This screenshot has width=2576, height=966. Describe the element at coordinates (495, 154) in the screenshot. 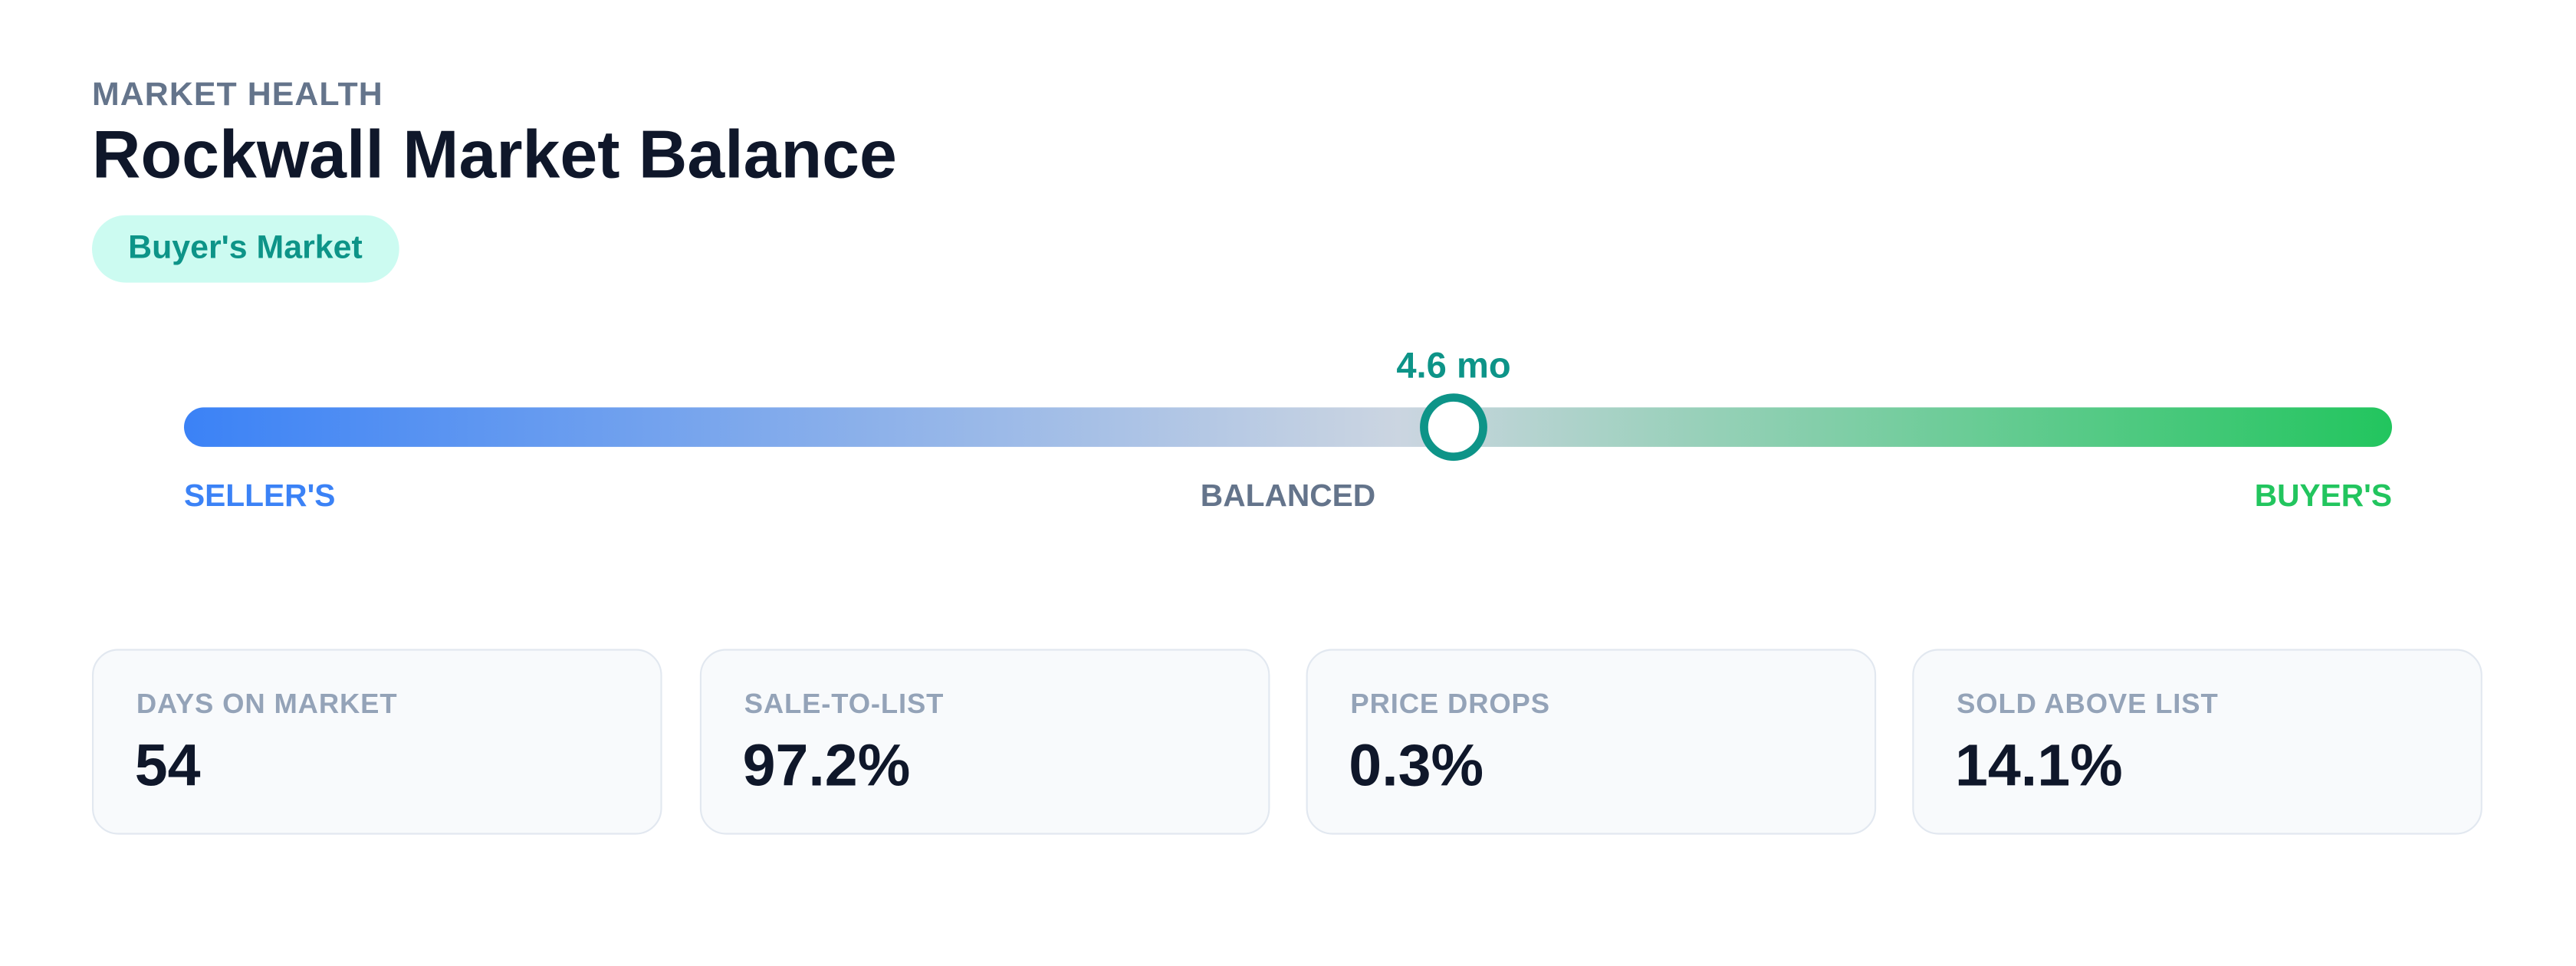

I see `title: Rockwall Market Balance` at that location.